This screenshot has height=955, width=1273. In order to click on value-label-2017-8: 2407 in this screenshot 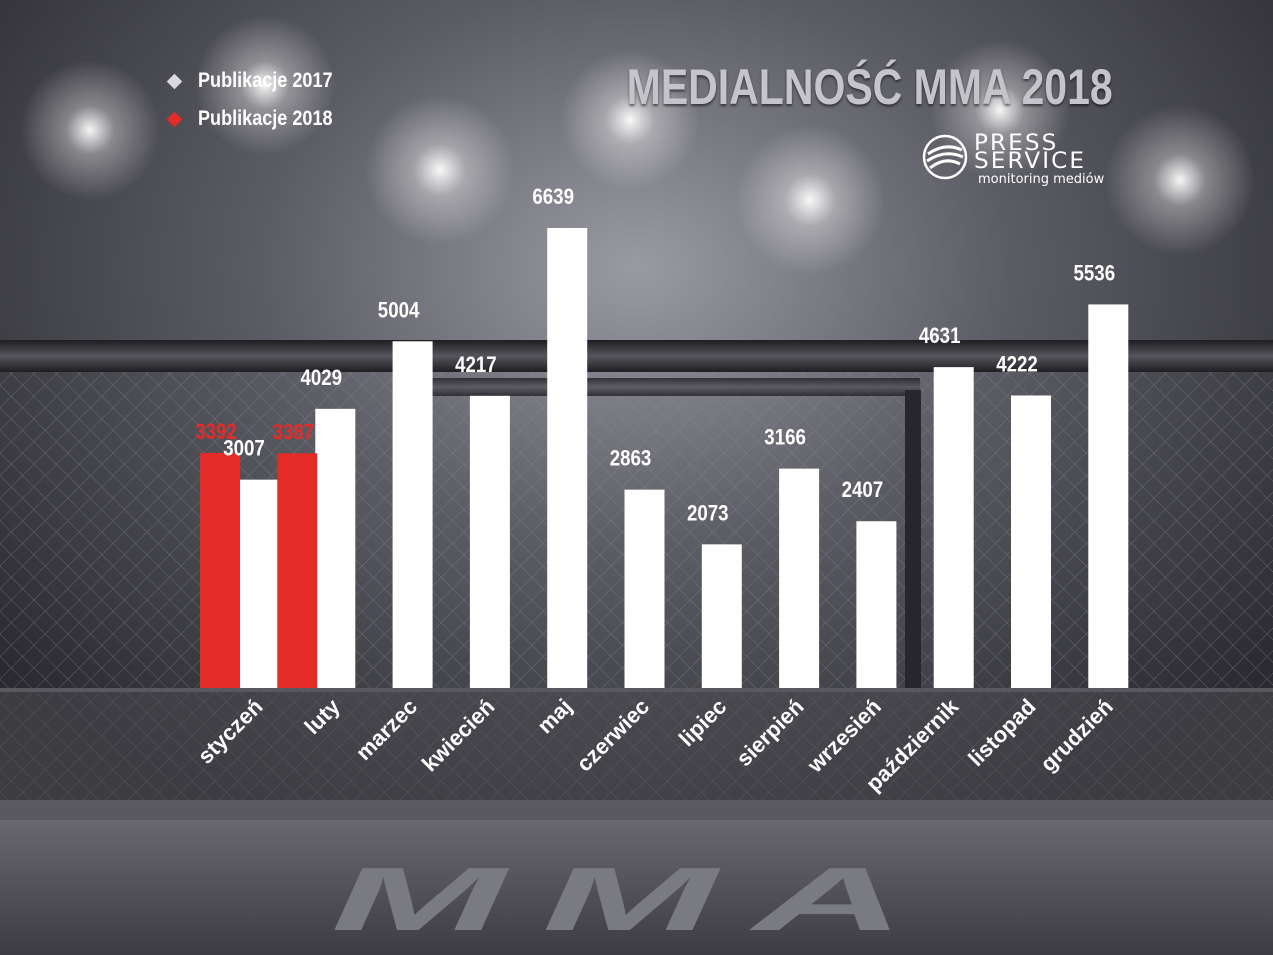, I will do `click(863, 491)`.